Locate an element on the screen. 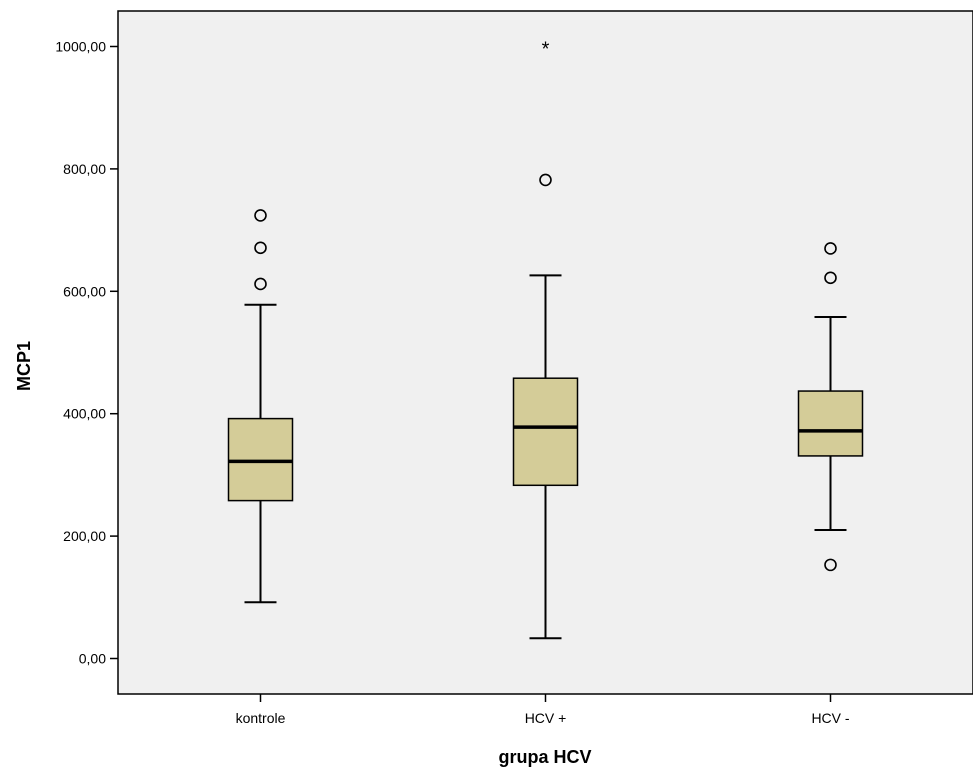 The image size is (973, 769). y-tick-label: 200,00 is located at coordinates (84, 536).